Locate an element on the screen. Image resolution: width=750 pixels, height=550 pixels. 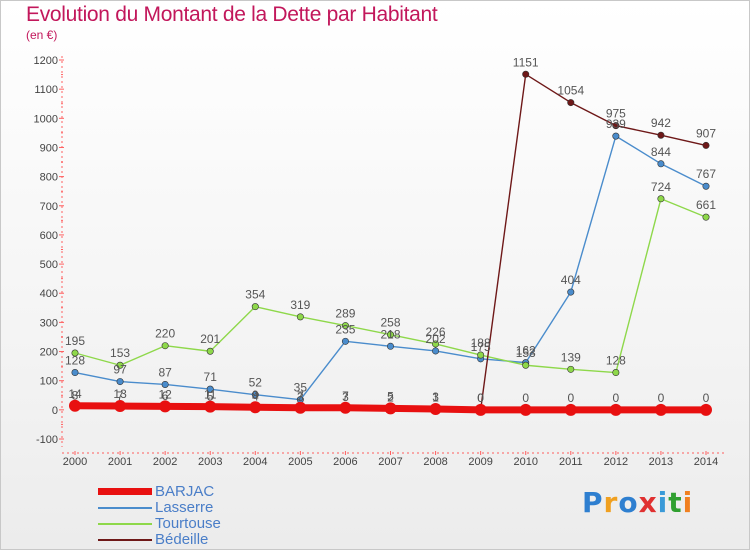
legend-label: Bédeille is located at coordinates (182, 539).